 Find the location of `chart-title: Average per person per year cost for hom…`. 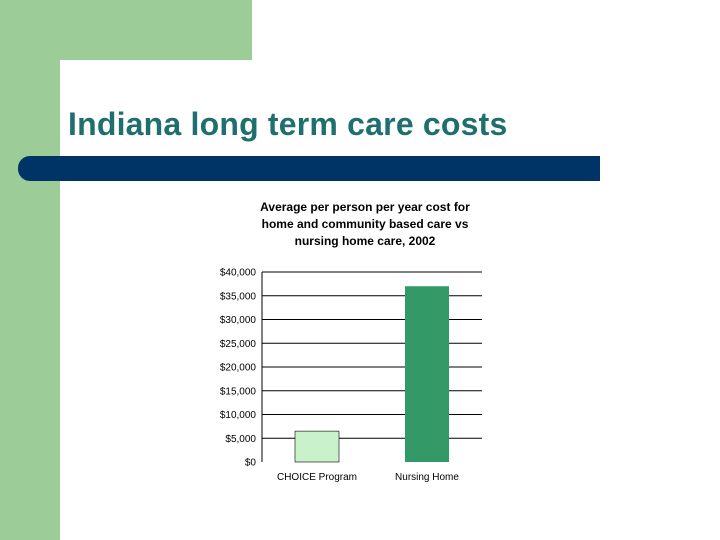

chart-title: Average per person per year cost for hom… is located at coordinates (365, 224).